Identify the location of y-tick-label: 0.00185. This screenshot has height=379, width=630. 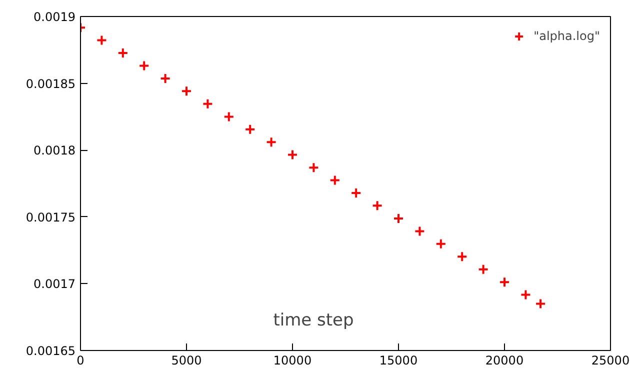
(51, 83).